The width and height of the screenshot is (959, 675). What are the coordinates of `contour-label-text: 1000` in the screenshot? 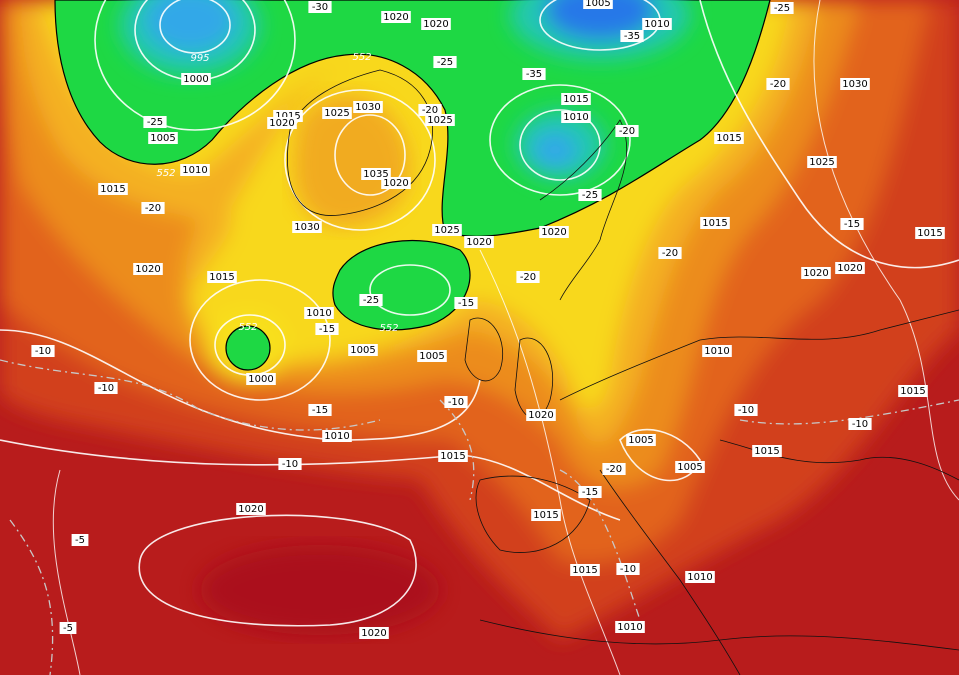 It's located at (260, 379).